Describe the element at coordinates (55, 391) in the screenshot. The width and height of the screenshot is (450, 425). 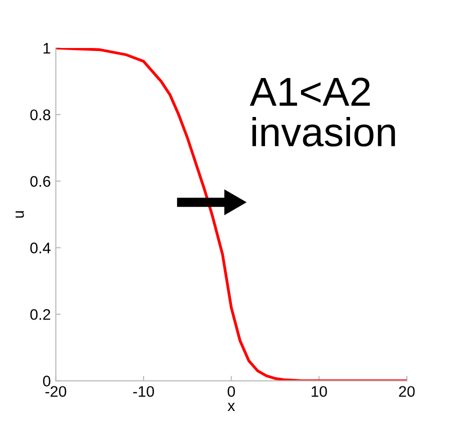
I see `x-tick-label: -20` at that location.